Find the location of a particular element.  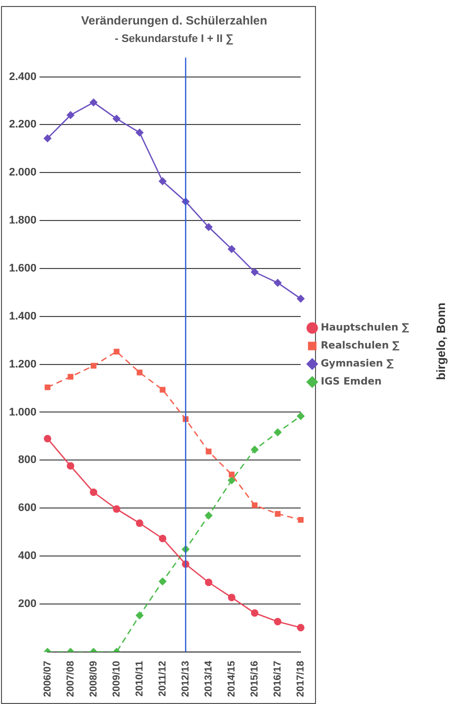

y-tick-label: 2.400 is located at coordinates (22, 76).